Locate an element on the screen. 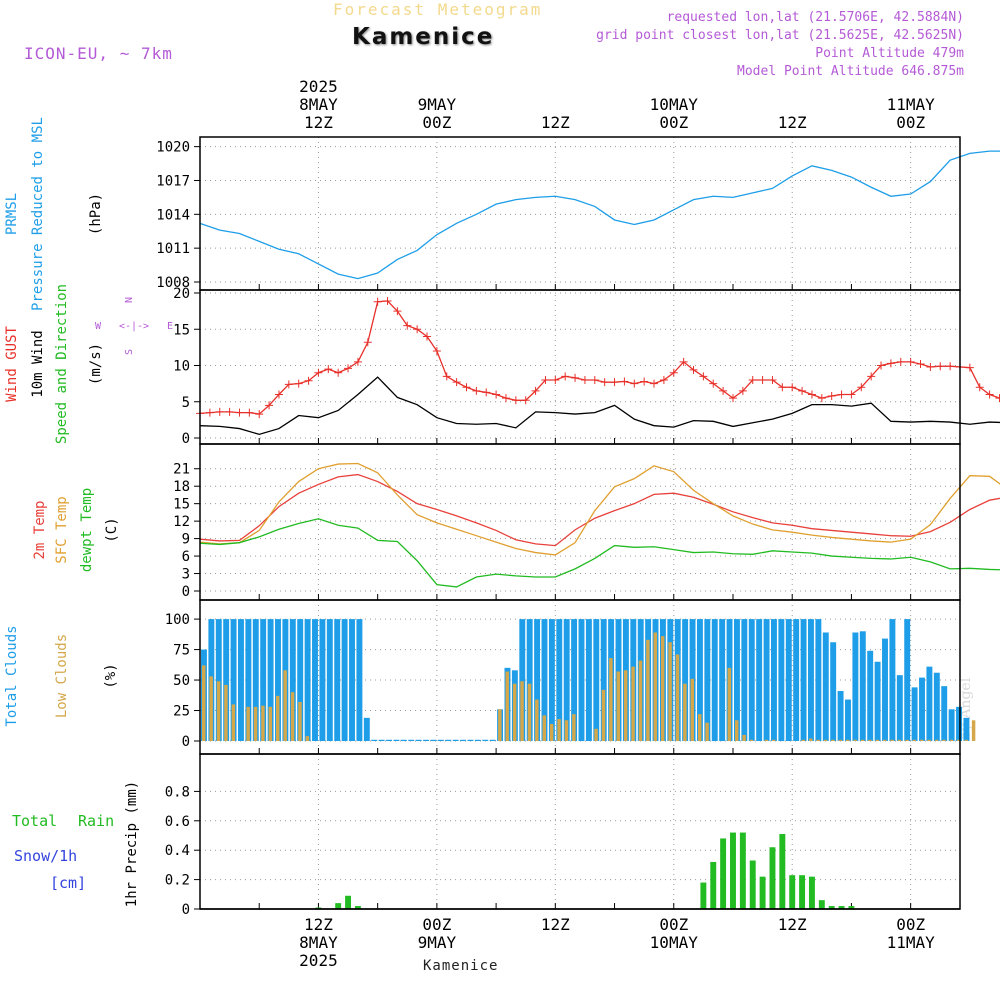  requested-coords: requested lon,lat (21.5706E, 42.5884N) is located at coordinates (815, 17).